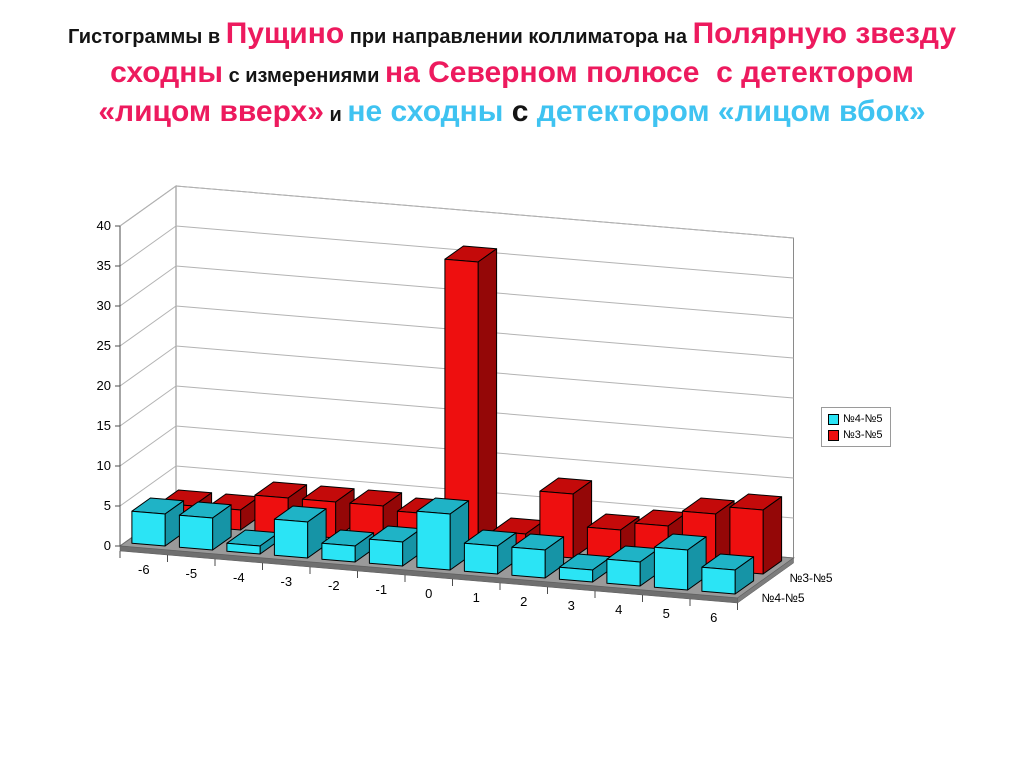 The height and width of the screenshot is (767, 1024). Describe the element at coordinates (192, 573) in the screenshot. I see `category-label: -5` at that location.